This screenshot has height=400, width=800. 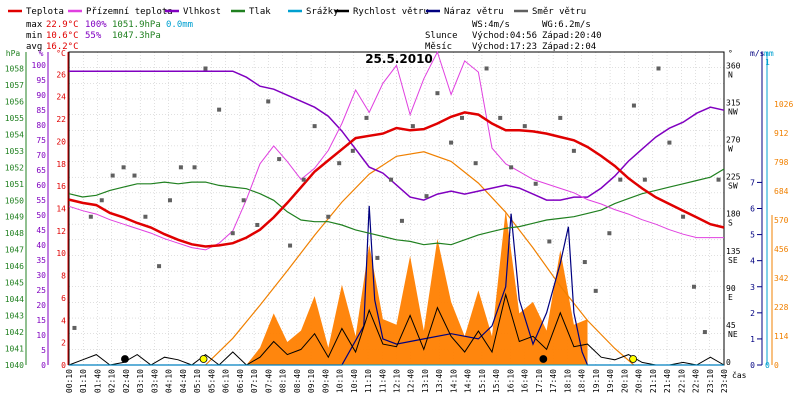 I want to click on pressure-tick: 1058, so click(x=14, y=68).